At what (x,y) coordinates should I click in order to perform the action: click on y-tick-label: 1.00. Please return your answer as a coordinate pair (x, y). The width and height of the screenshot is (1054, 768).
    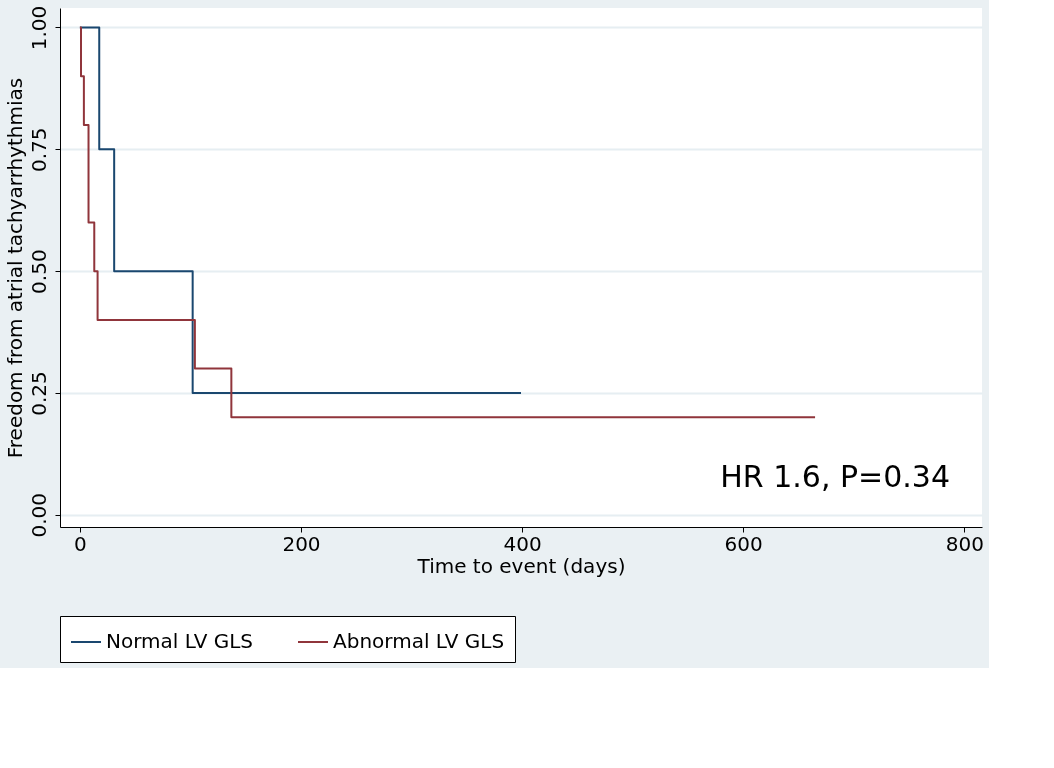
    Looking at the image, I should click on (38, 28).